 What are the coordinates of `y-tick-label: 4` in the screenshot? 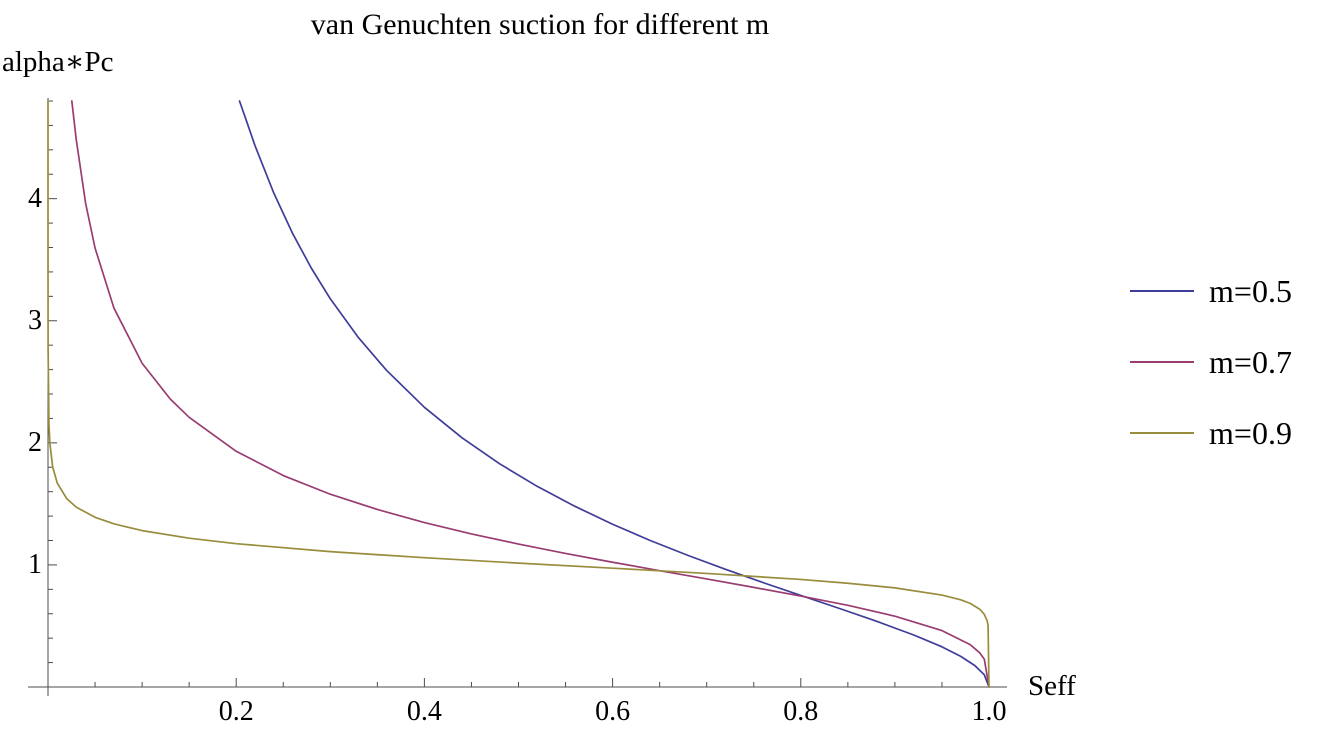 It's located at (35, 198).